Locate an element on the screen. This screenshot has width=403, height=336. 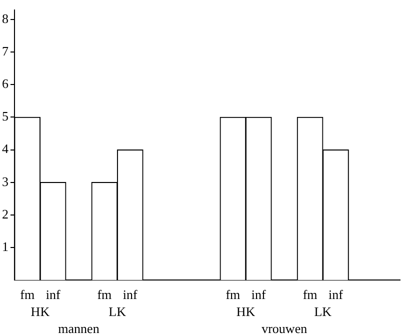
y-tick-label: 5 is located at coordinates (5, 116).